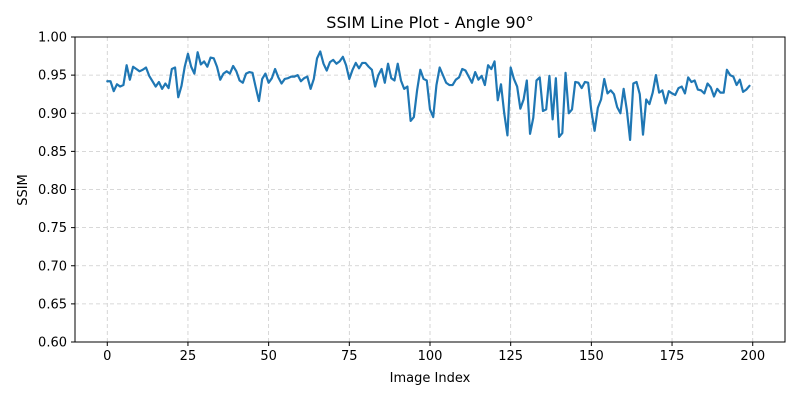 The image size is (800, 400). Describe the element at coordinates (429, 22) in the screenshot. I see `chart-title: SSIM Line Plot - Angle 90°` at that location.